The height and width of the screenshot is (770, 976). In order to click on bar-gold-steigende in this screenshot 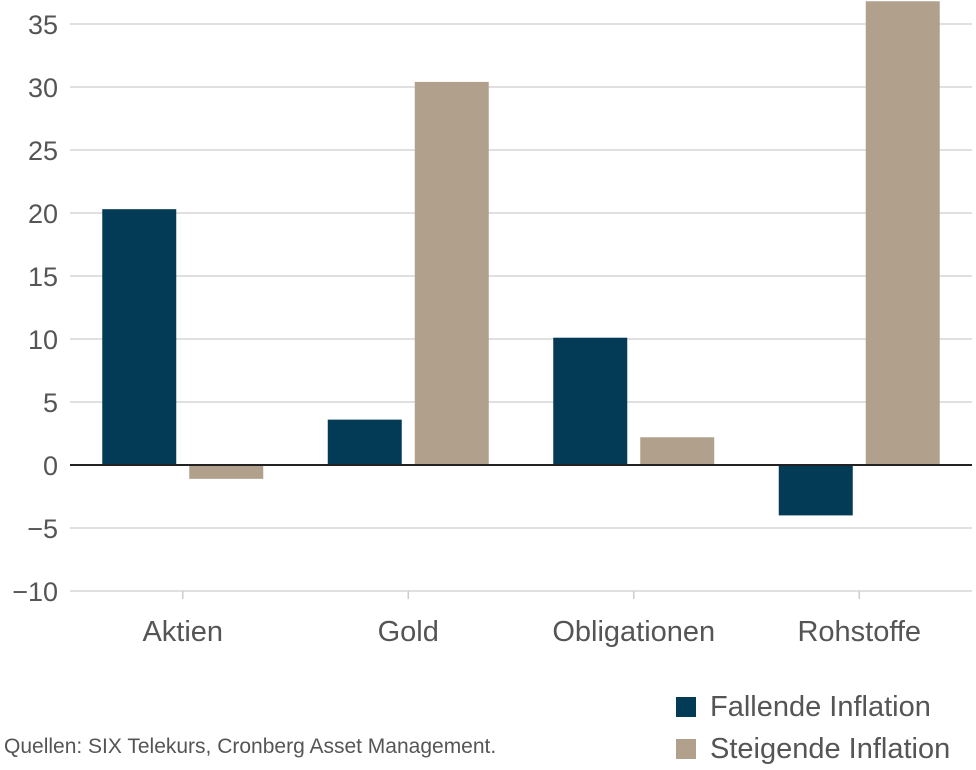, I will do `click(451, 273)`.